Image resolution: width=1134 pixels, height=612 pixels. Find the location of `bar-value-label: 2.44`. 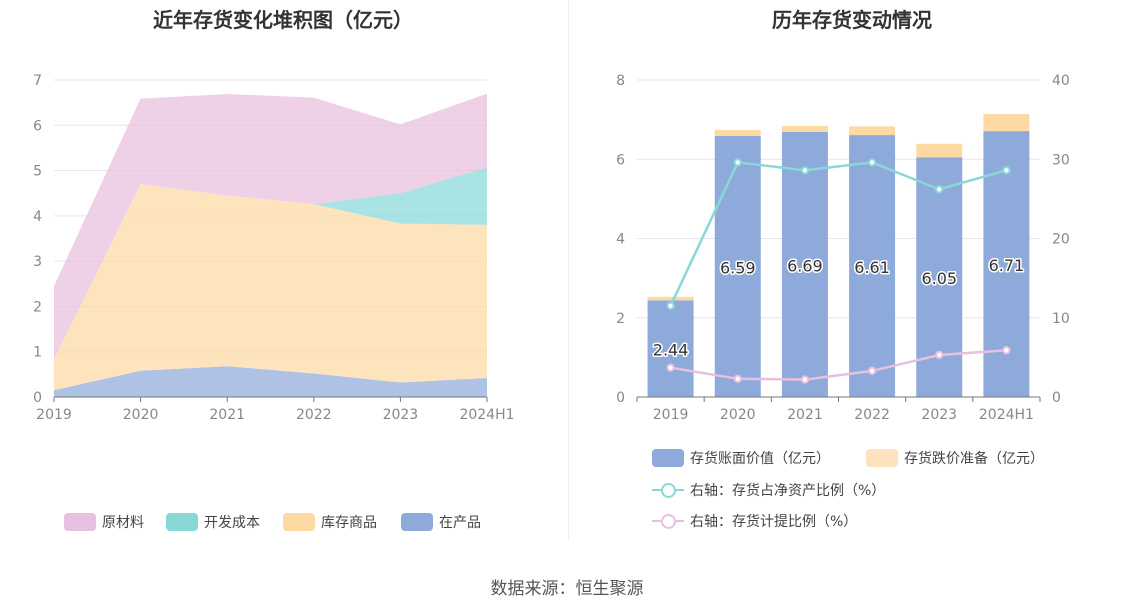

bar-value-label: 2.44 is located at coordinates (671, 350).